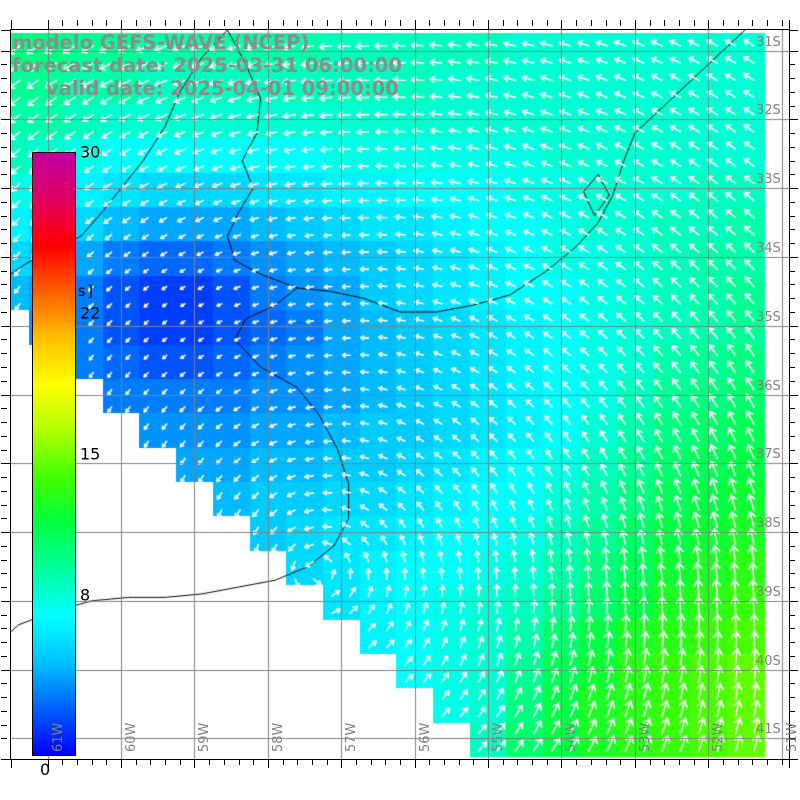 The width and height of the screenshot is (800, 800). Describe the element at coordinates (90, 313) in the screenshot. I see `colorbar-tick-22: 22` at that location.